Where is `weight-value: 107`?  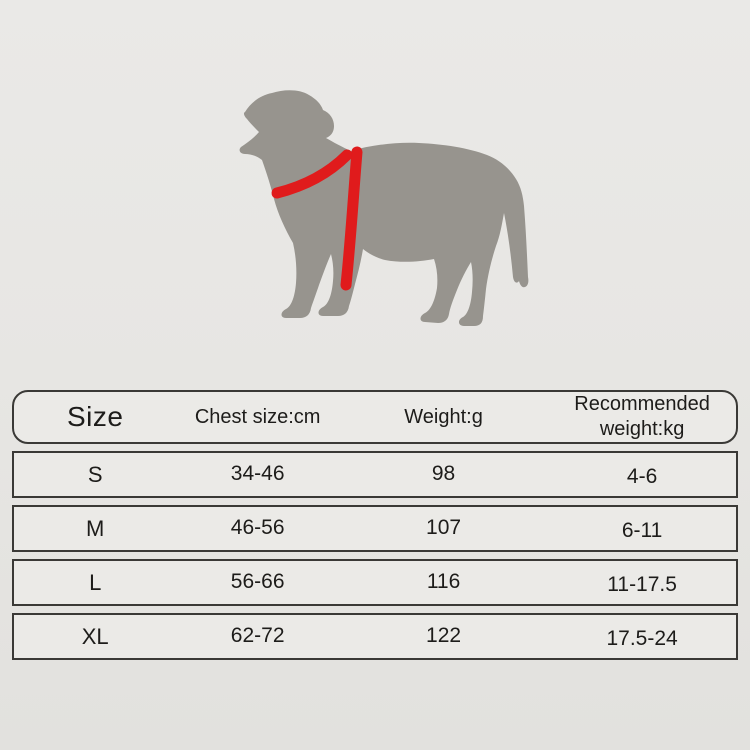
weight-value: 107 is located at coordinates (444, 528).